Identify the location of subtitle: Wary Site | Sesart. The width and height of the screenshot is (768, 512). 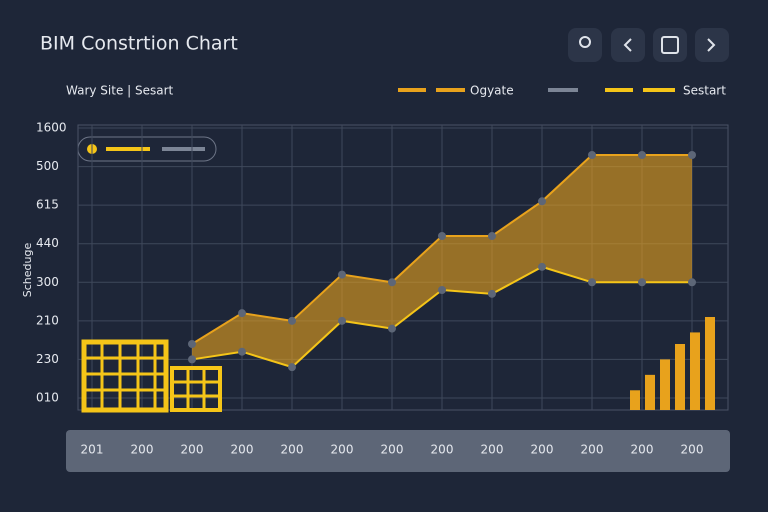
(120, 91).